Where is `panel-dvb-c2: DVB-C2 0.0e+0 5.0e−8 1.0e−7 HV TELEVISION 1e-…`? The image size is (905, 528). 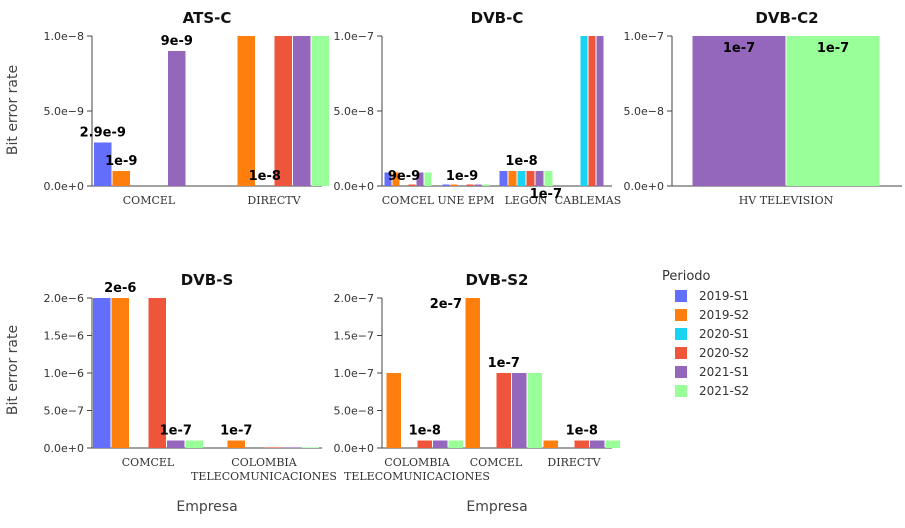 panel-dvb-c2: DVB-C2 0.0e+0 5.0e−8 1.0e−7 HV TELEVISION 1e-… is located at coordinates (763, 108).